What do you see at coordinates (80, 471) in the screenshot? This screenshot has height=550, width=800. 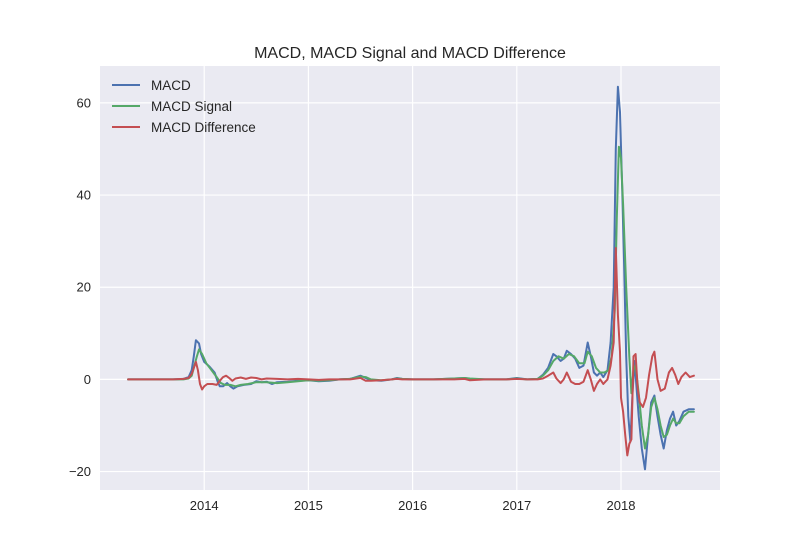 I see `y-tick-label: −20` at bounding box center [80, 471].